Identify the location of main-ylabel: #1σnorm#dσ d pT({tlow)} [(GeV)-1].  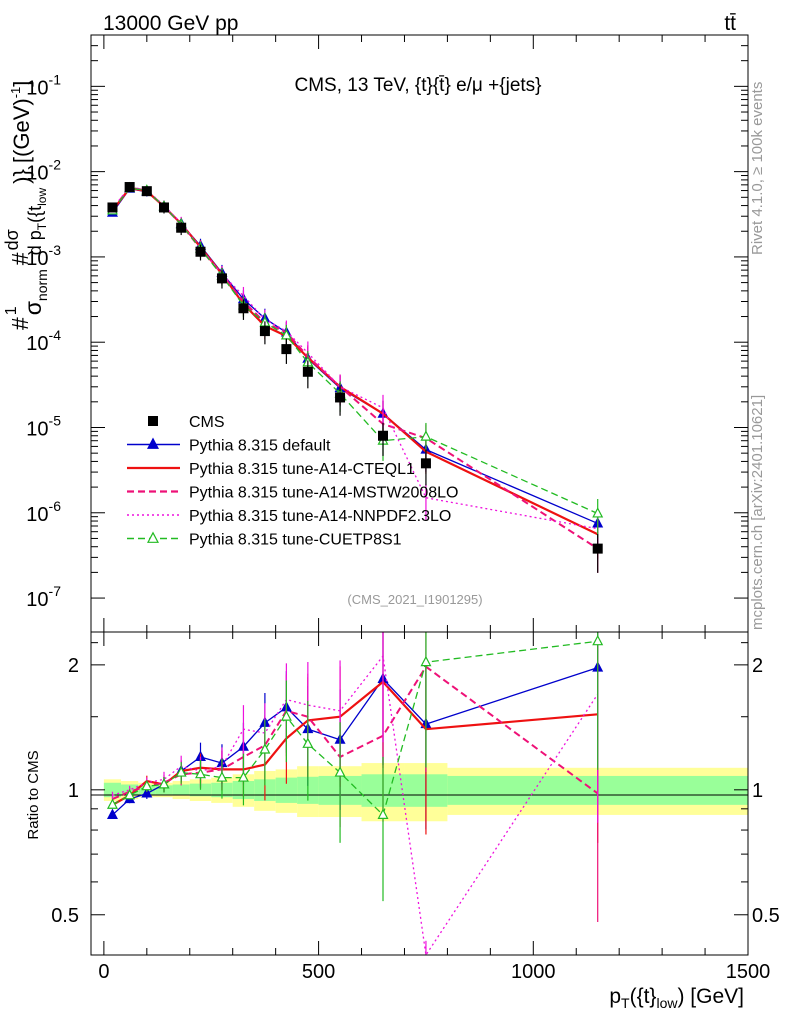
(26, 205).